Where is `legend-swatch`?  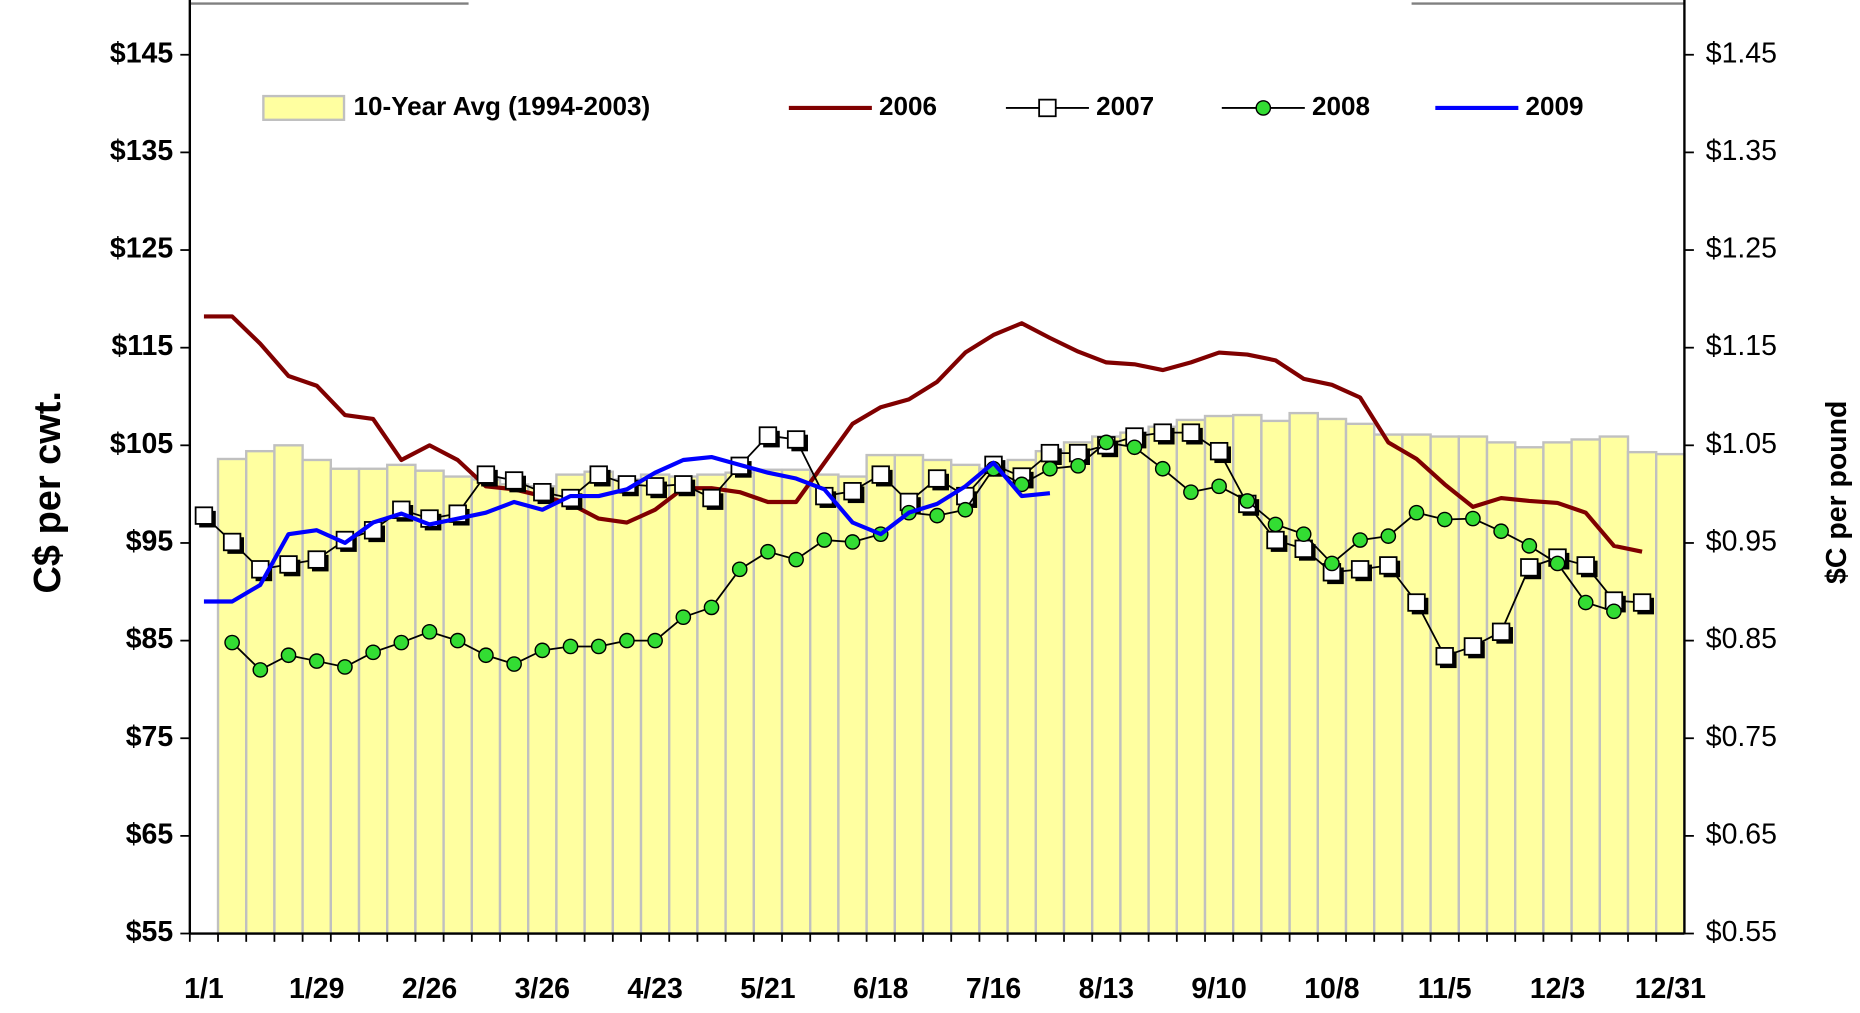
legend-swatch is located at coordinates (304, 107).